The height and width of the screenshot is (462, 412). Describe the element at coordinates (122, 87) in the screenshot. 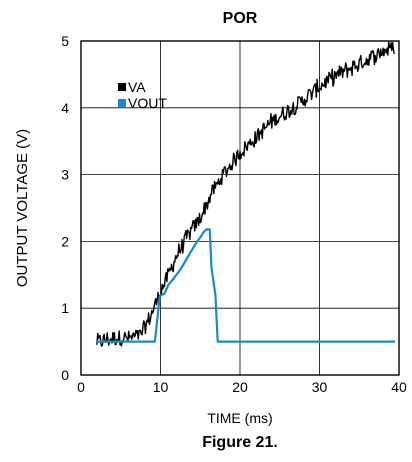

I see `legend-swatch-va` at that location.